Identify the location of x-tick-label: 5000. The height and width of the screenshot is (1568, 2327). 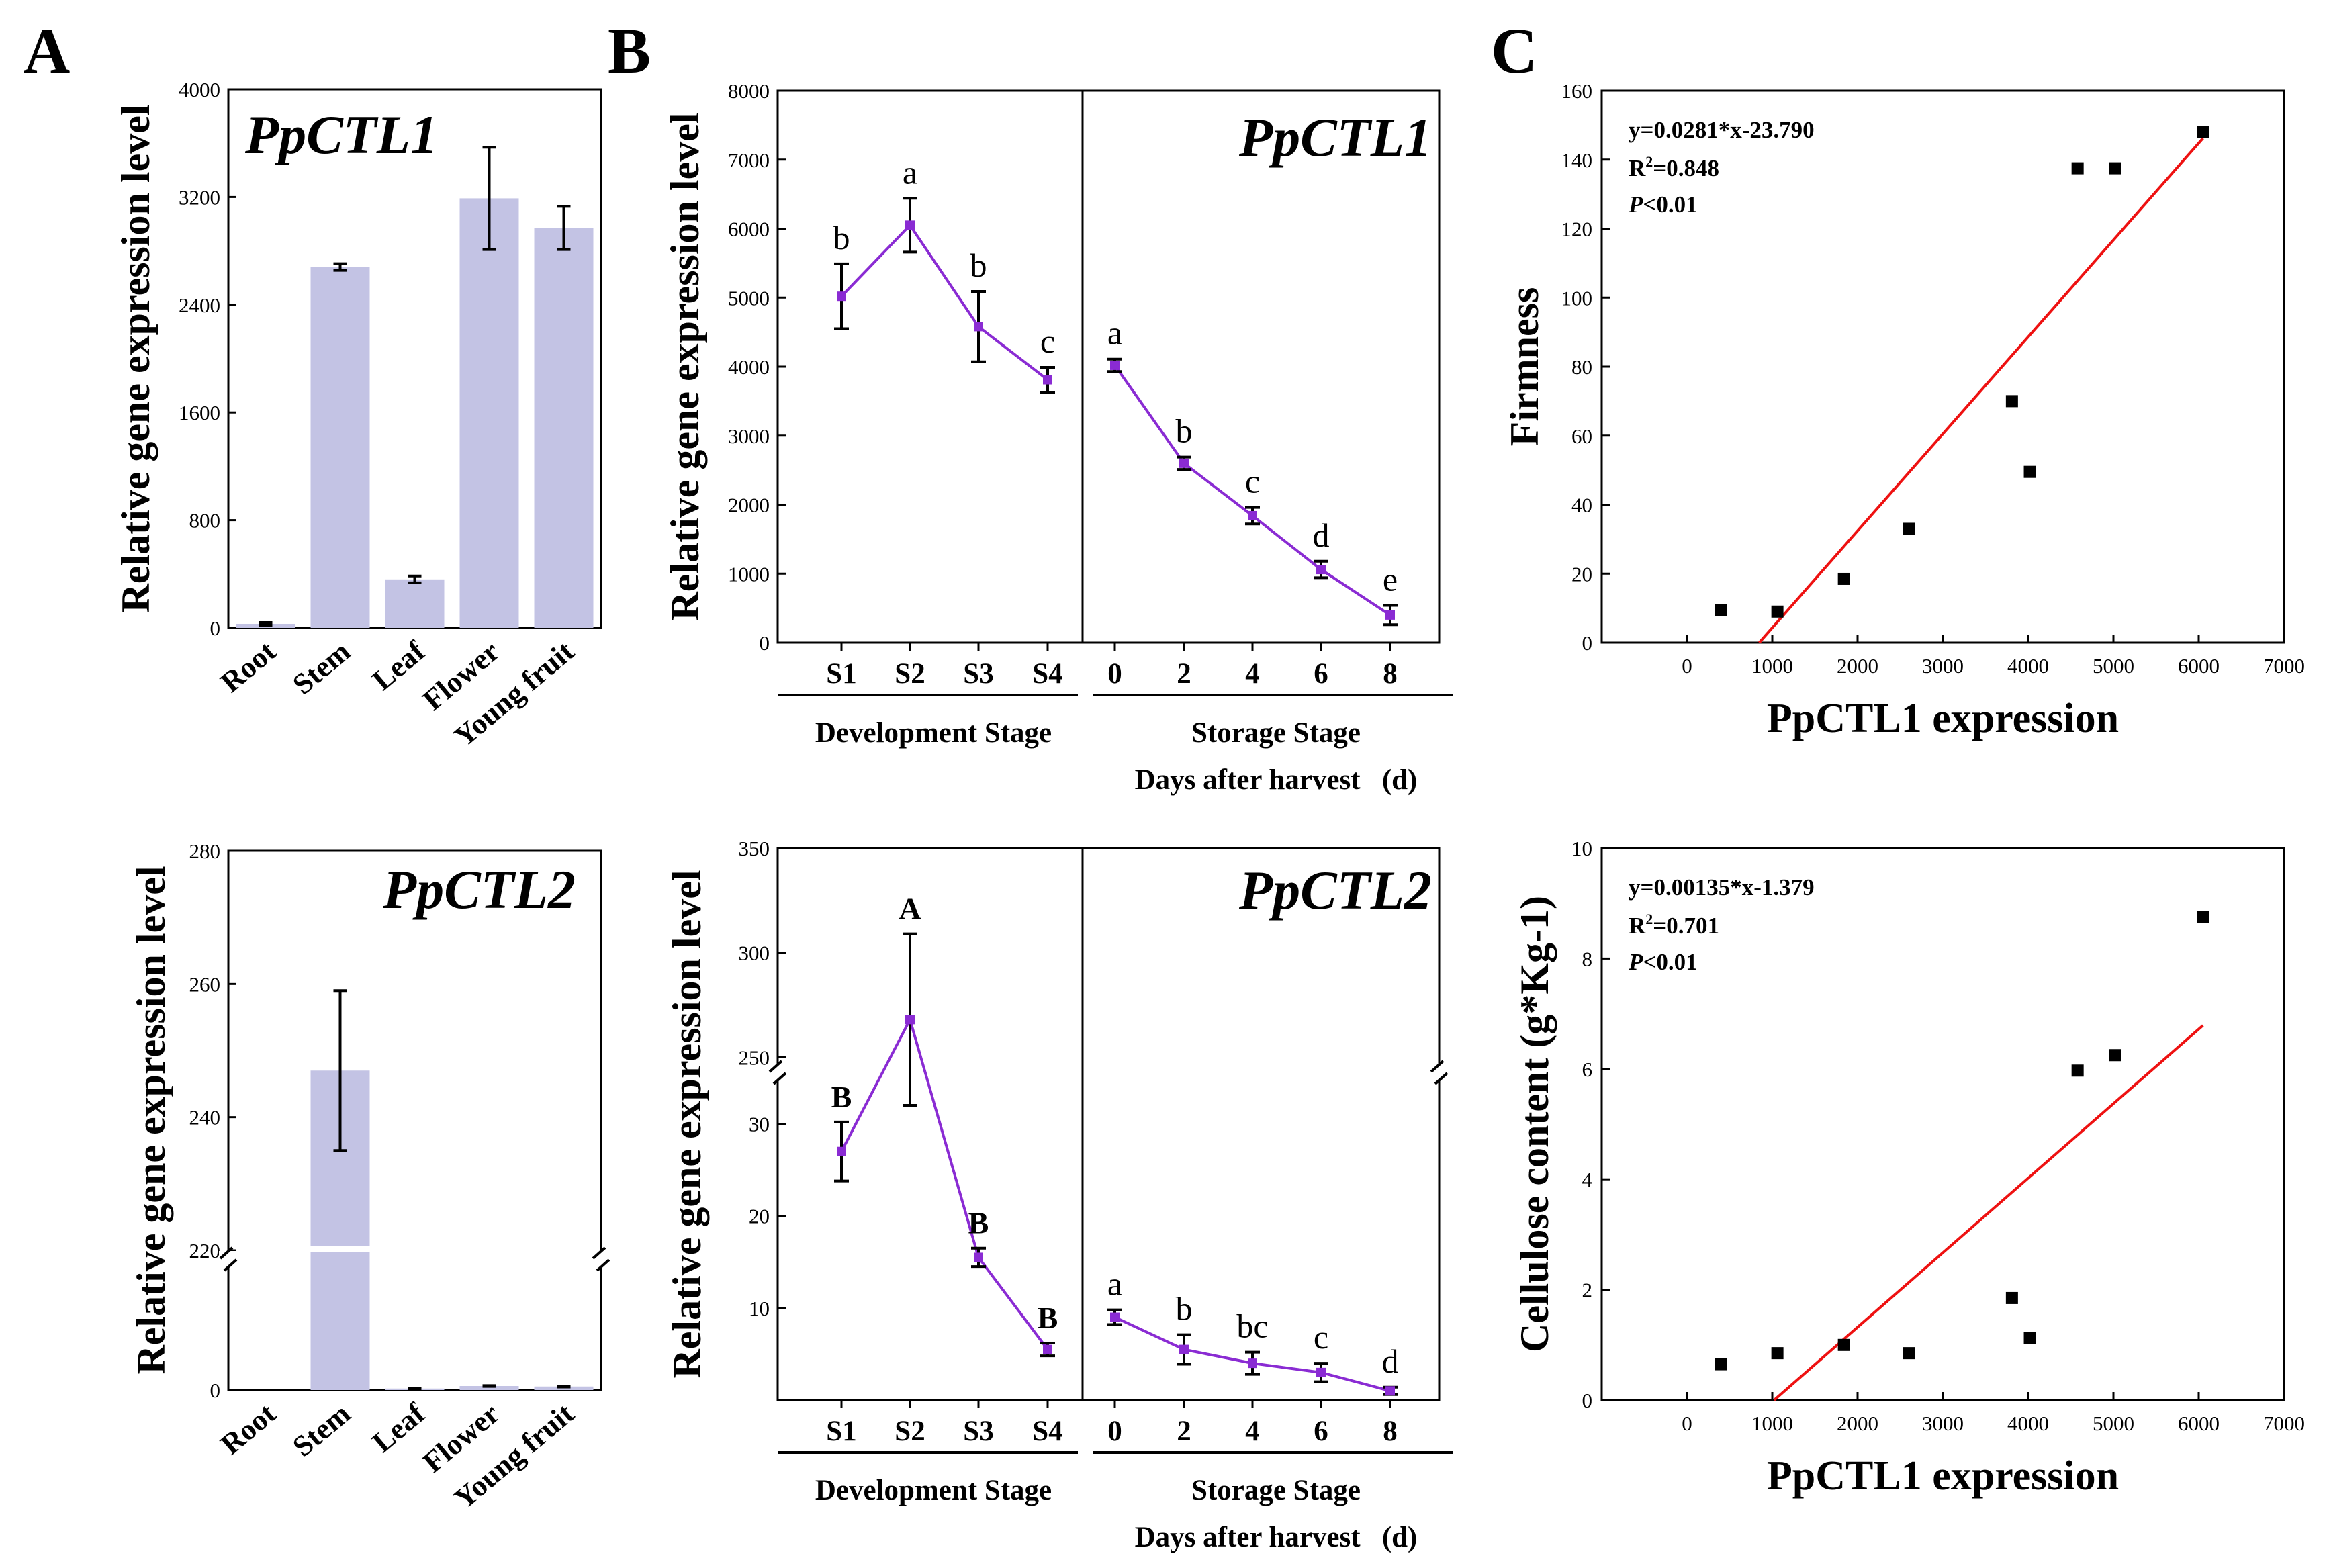
(2113, 1423).